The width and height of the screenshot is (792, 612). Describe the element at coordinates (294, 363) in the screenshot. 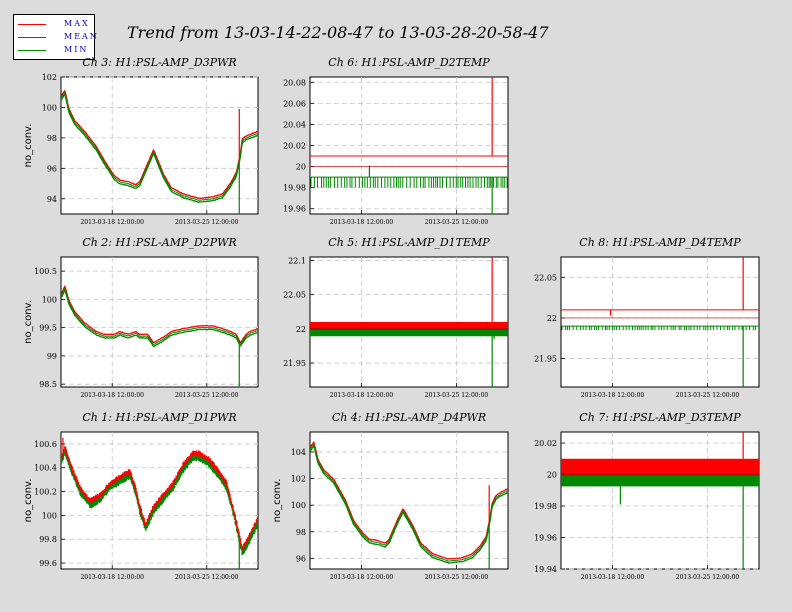

I see `y-tick-label: 21.95` at that location.